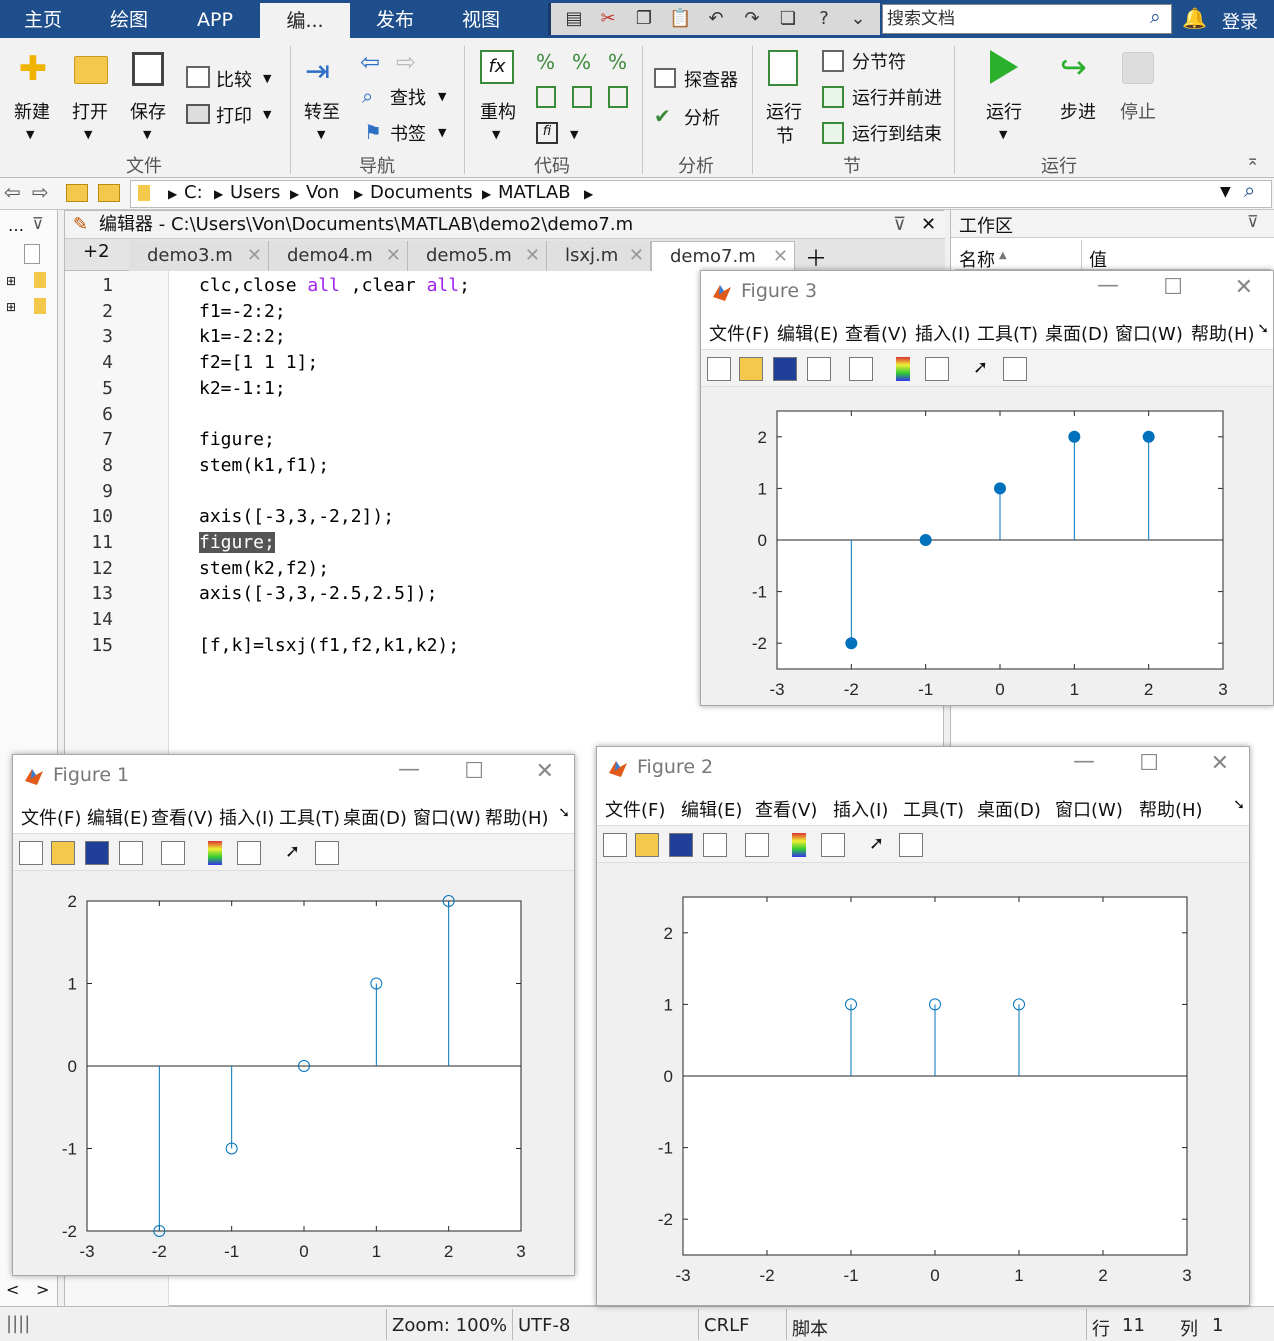 The height and width of the screenshot is (1341, 1274). I want to click on open-button: 打开, so click(90, 112).